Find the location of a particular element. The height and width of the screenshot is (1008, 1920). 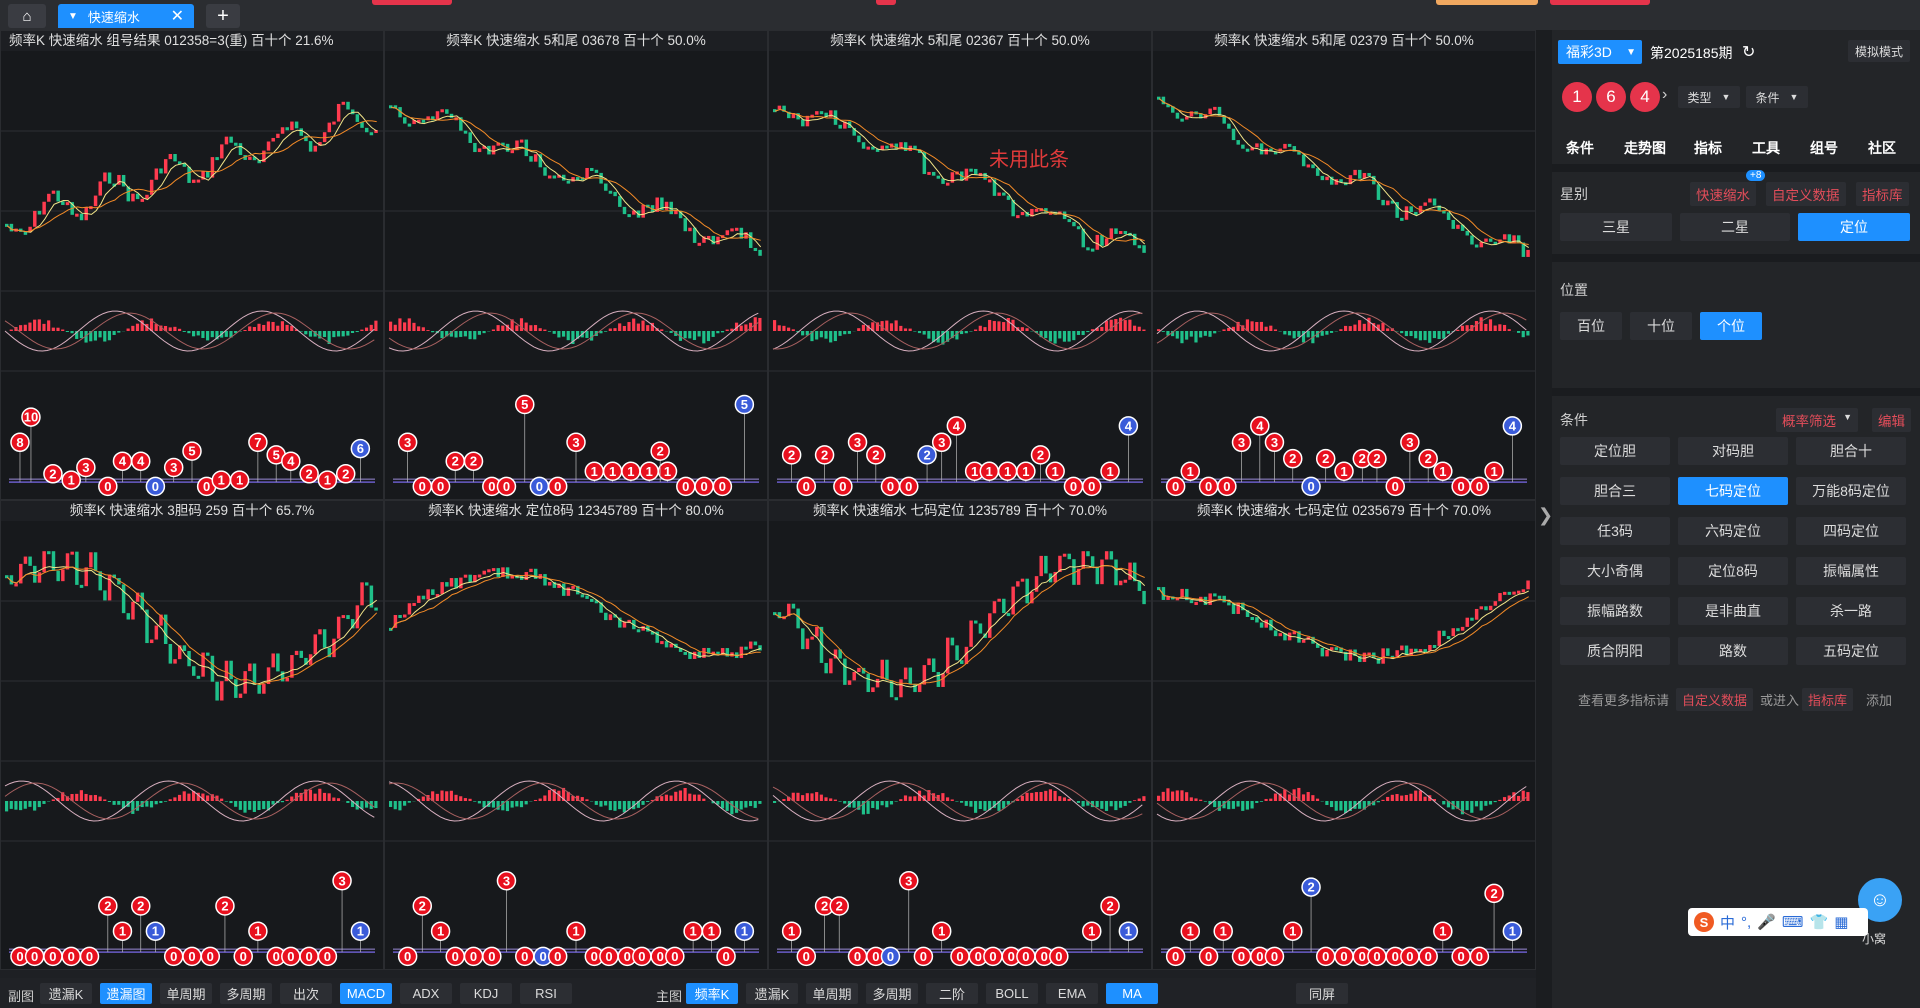

ime-toolbar: S 中 °, 🎤 ⌨ 👕 ▦ is located at coordinates (1778, 922).